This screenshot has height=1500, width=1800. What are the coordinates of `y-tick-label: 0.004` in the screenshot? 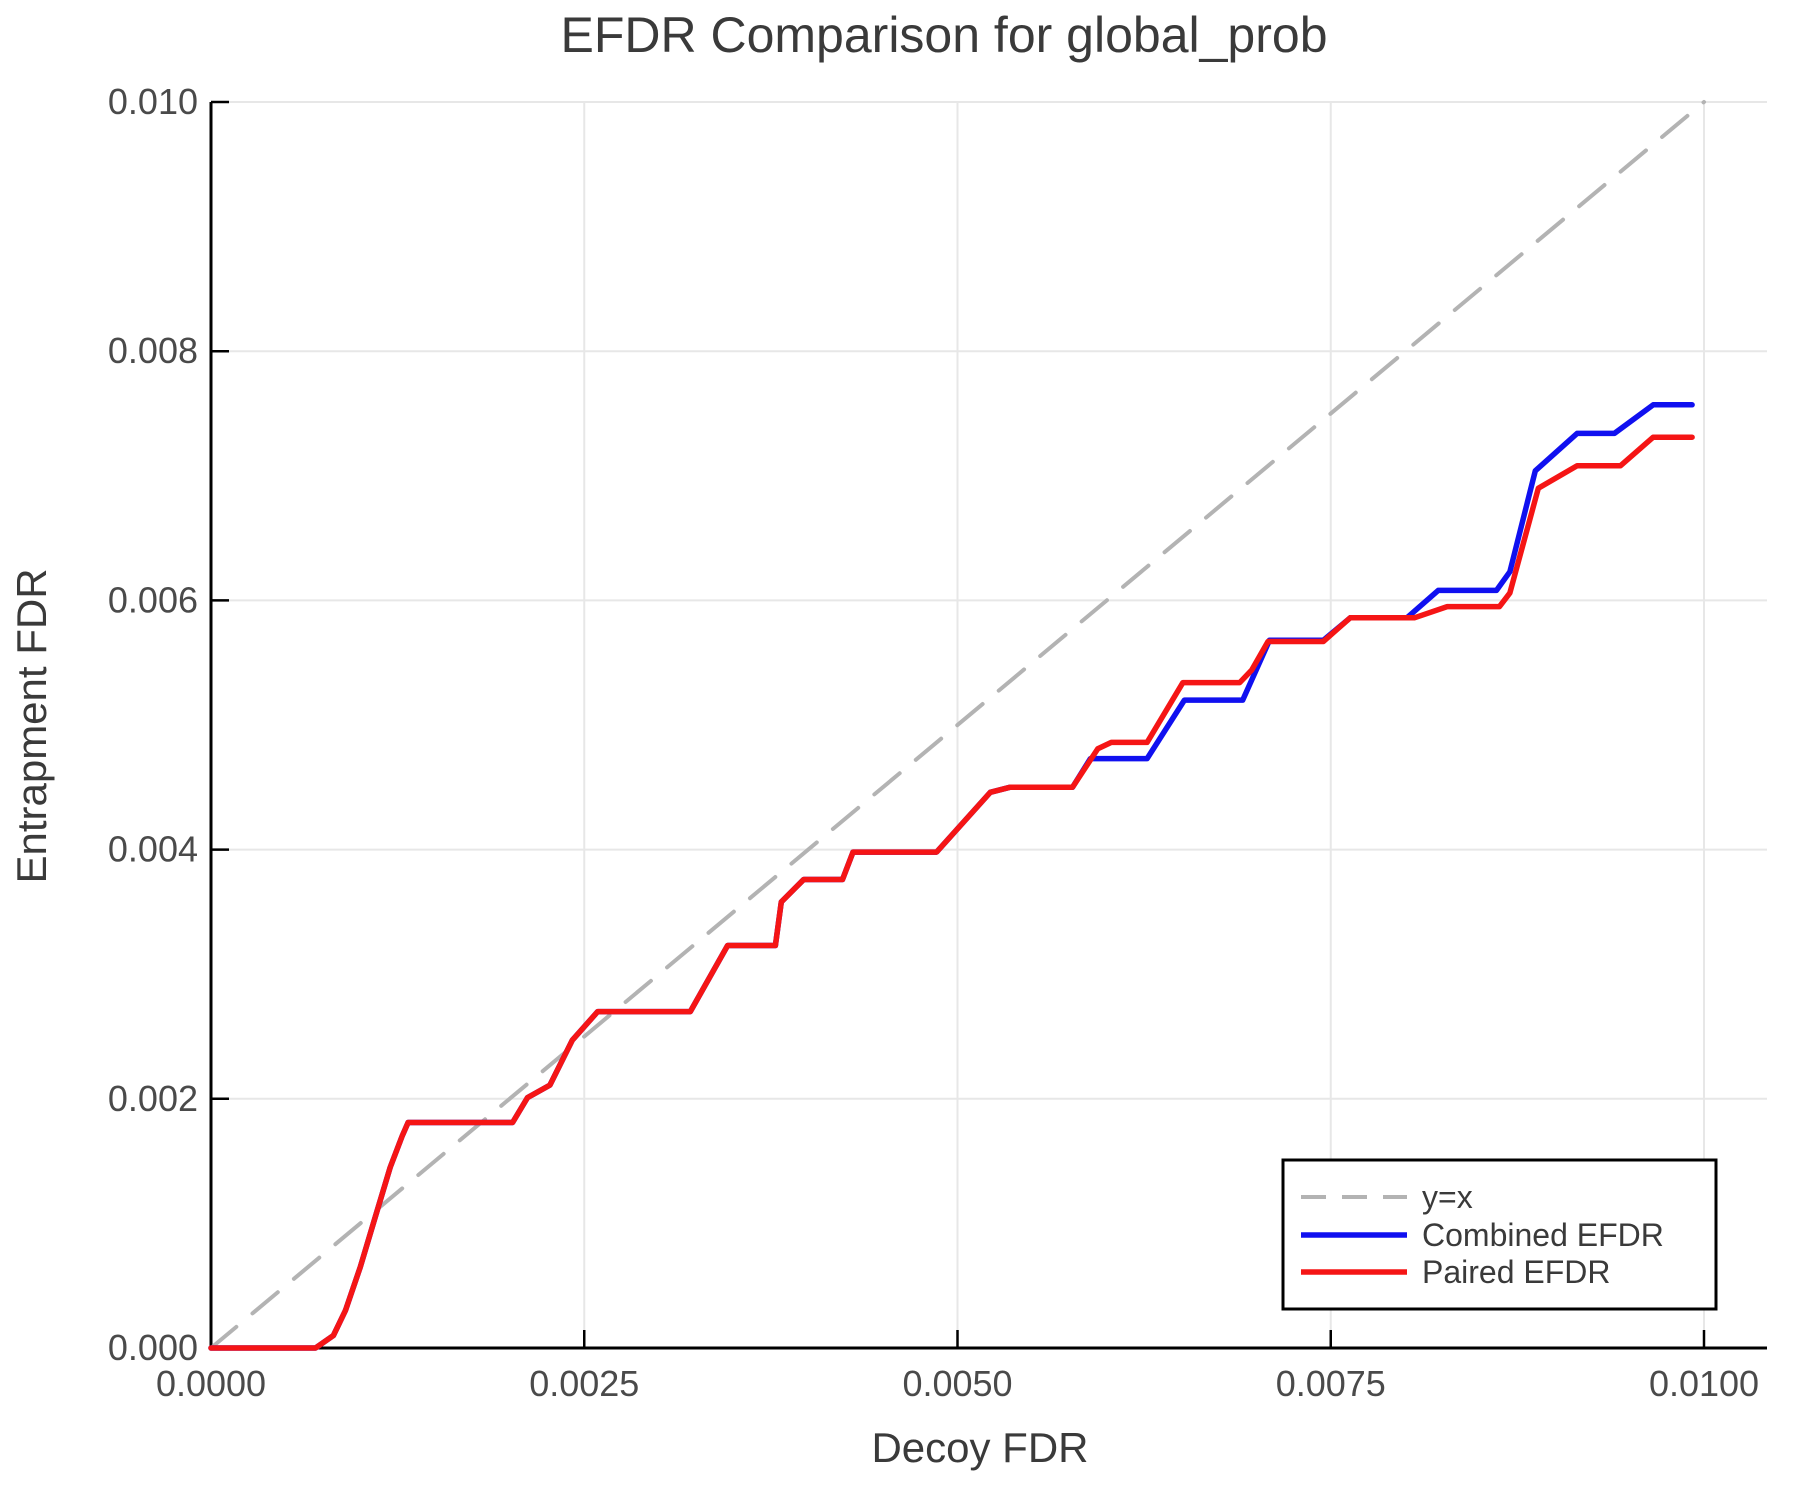 It's located at (153, 849).